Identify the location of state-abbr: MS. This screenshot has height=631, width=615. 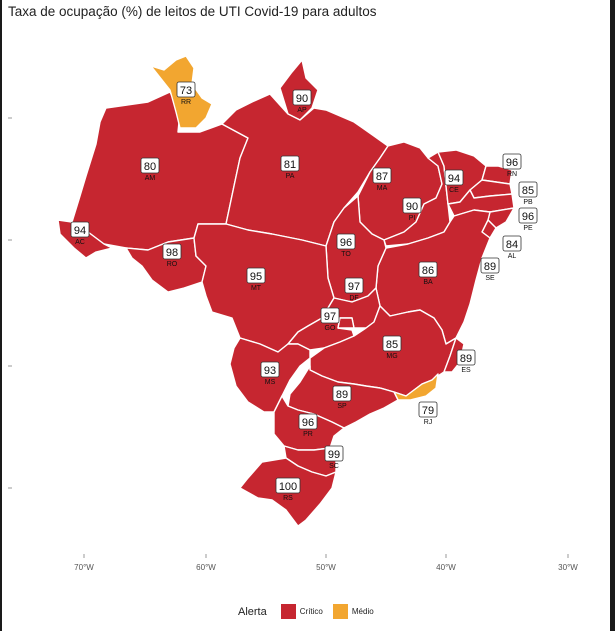
(270, 382).